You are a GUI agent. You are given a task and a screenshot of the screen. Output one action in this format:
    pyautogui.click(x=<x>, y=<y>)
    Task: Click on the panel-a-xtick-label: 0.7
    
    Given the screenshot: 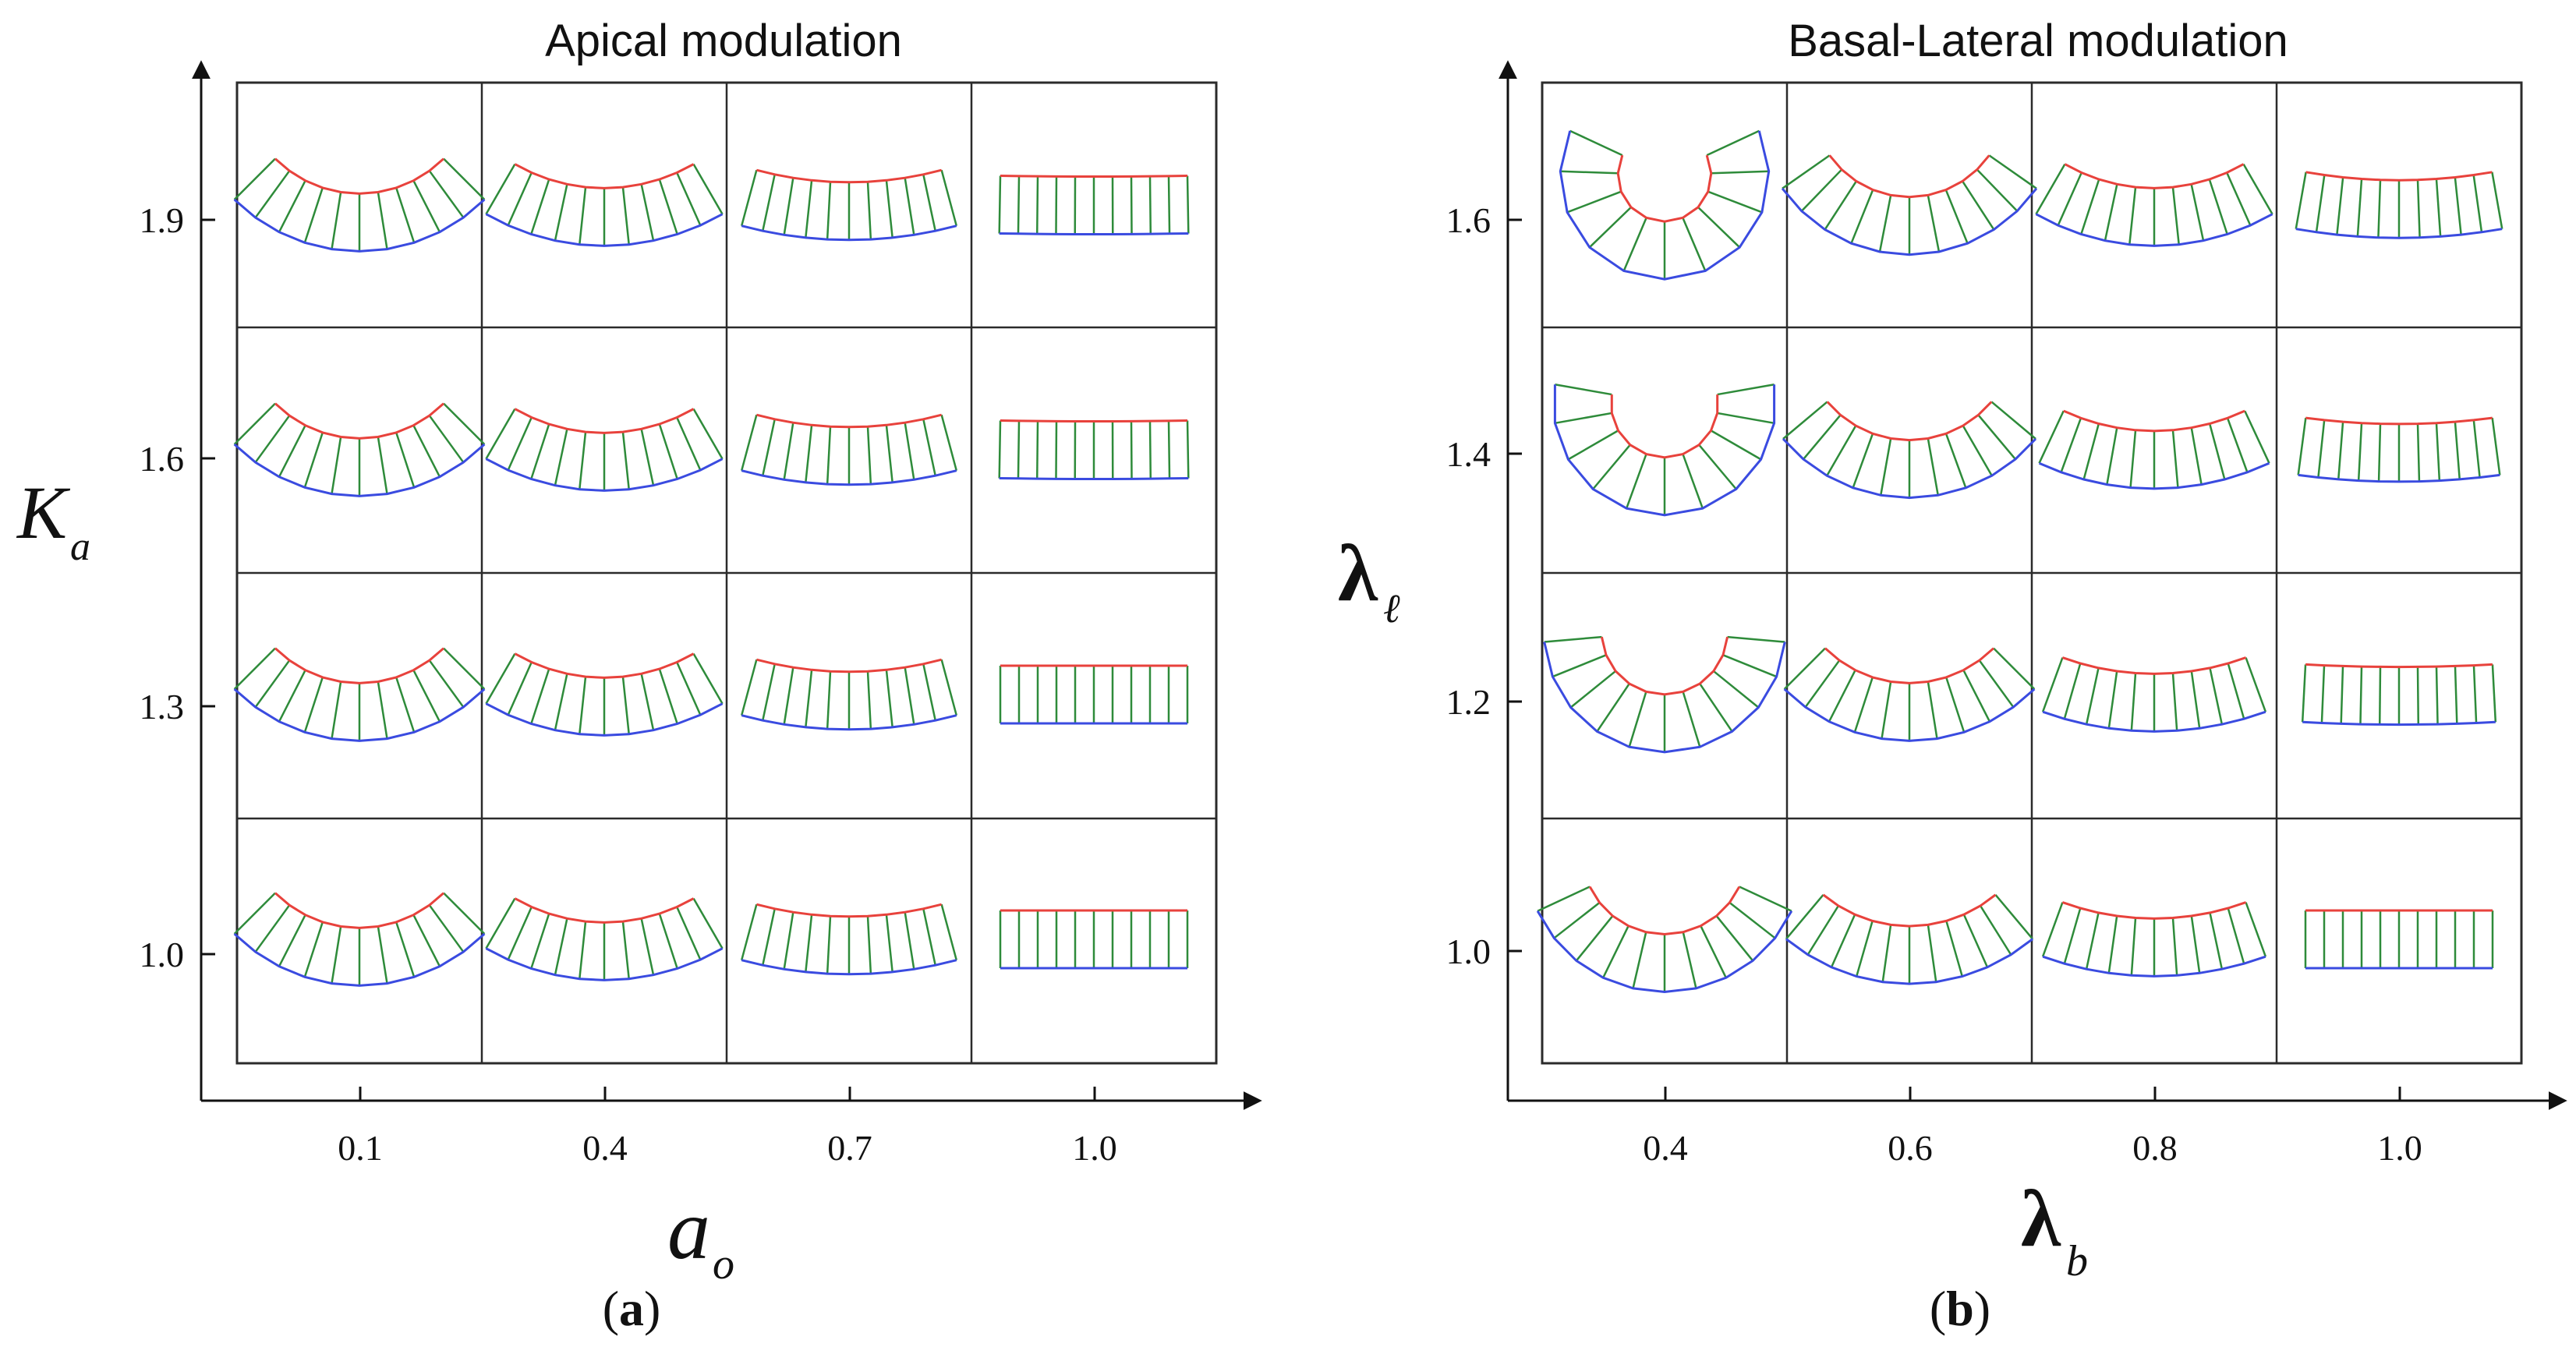 What is the action you would take?
    pyautogui.click(x=849, y=1148)
    